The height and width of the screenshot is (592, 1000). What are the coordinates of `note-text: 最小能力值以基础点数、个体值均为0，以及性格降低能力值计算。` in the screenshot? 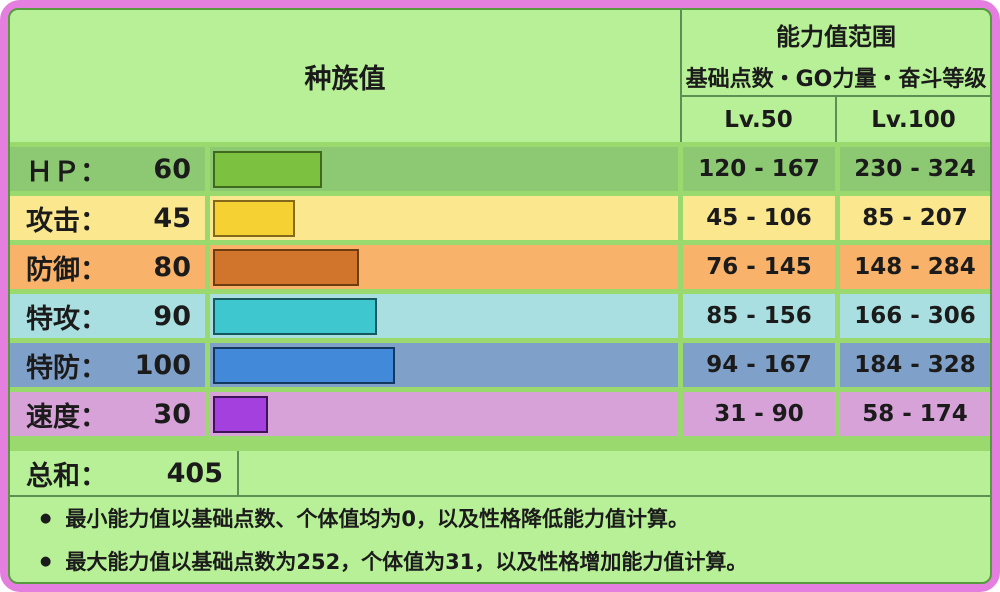 It's located at (377, 519).